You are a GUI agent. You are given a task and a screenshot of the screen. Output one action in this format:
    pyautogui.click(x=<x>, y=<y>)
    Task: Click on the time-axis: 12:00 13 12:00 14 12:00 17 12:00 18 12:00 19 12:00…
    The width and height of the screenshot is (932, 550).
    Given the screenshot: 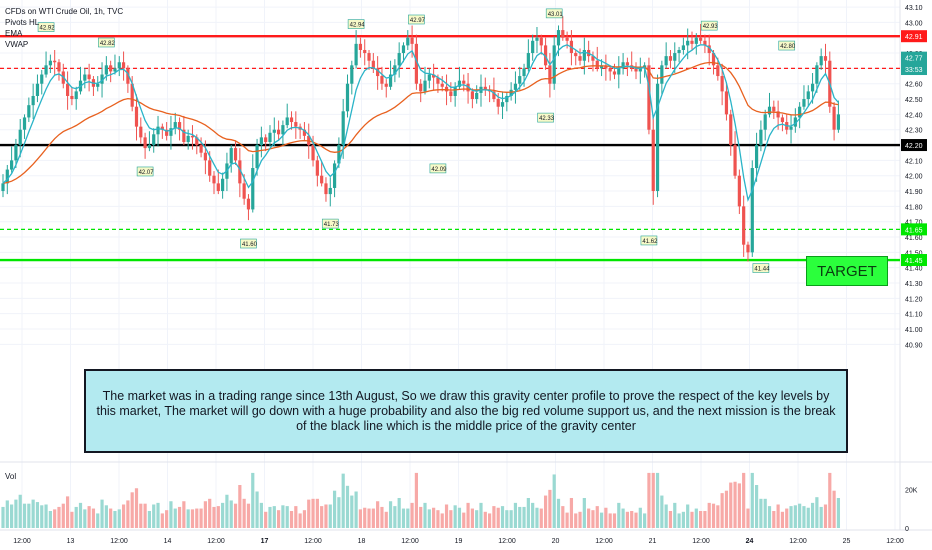 What is the action you would take?
    pyautogui.click(x=466, y=537)
    